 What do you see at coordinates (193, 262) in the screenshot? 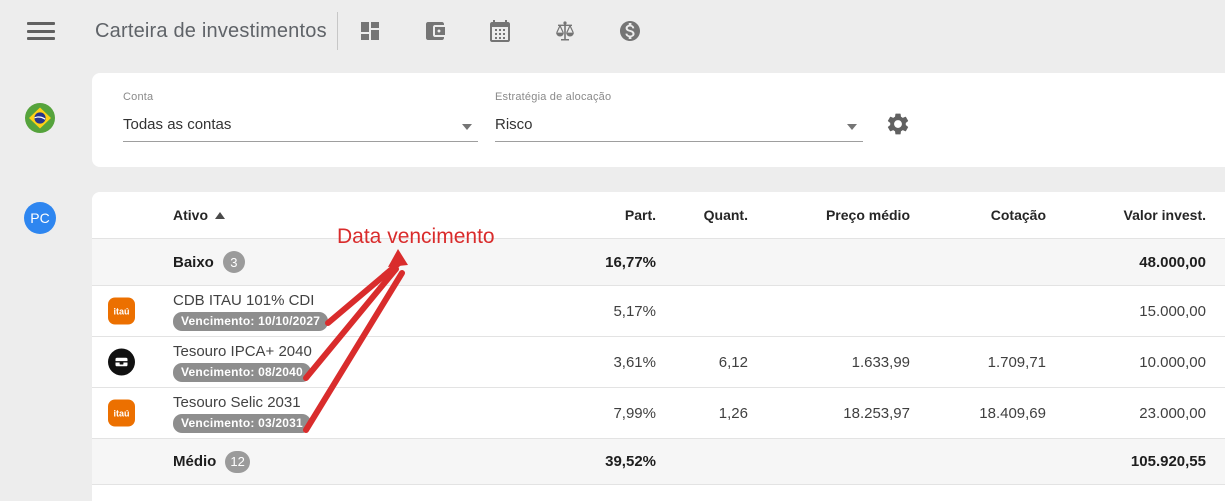
I see `group-name: Baixo` at bounding box center [193, 262].